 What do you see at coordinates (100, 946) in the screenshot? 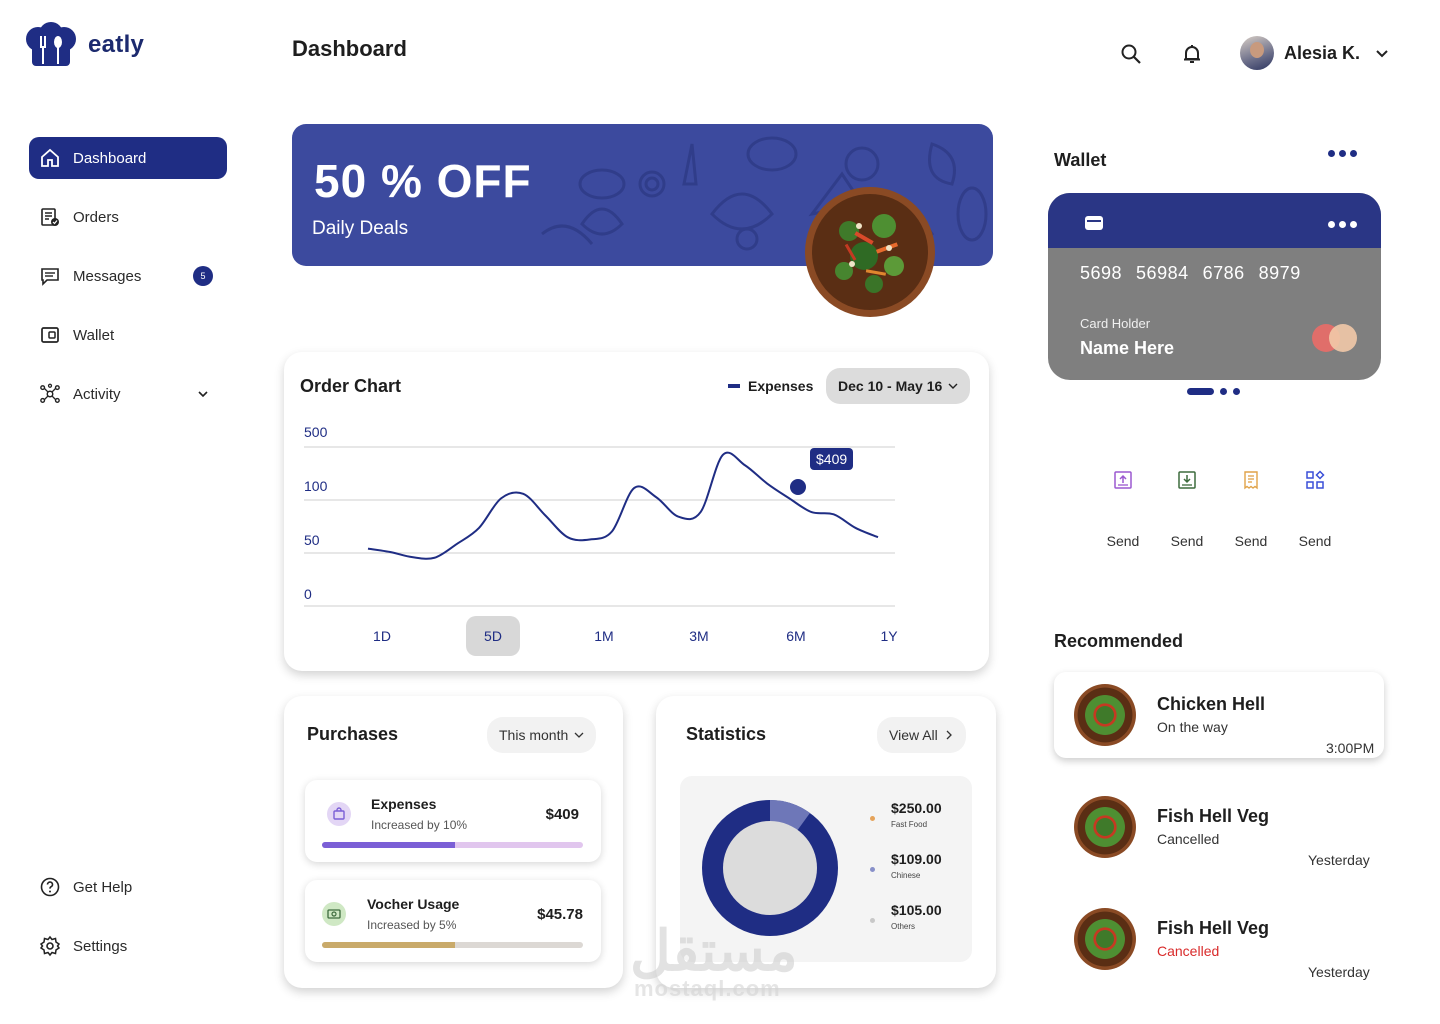
I see `sidebar-item-label: Settings` at bounding box center [100, 946].